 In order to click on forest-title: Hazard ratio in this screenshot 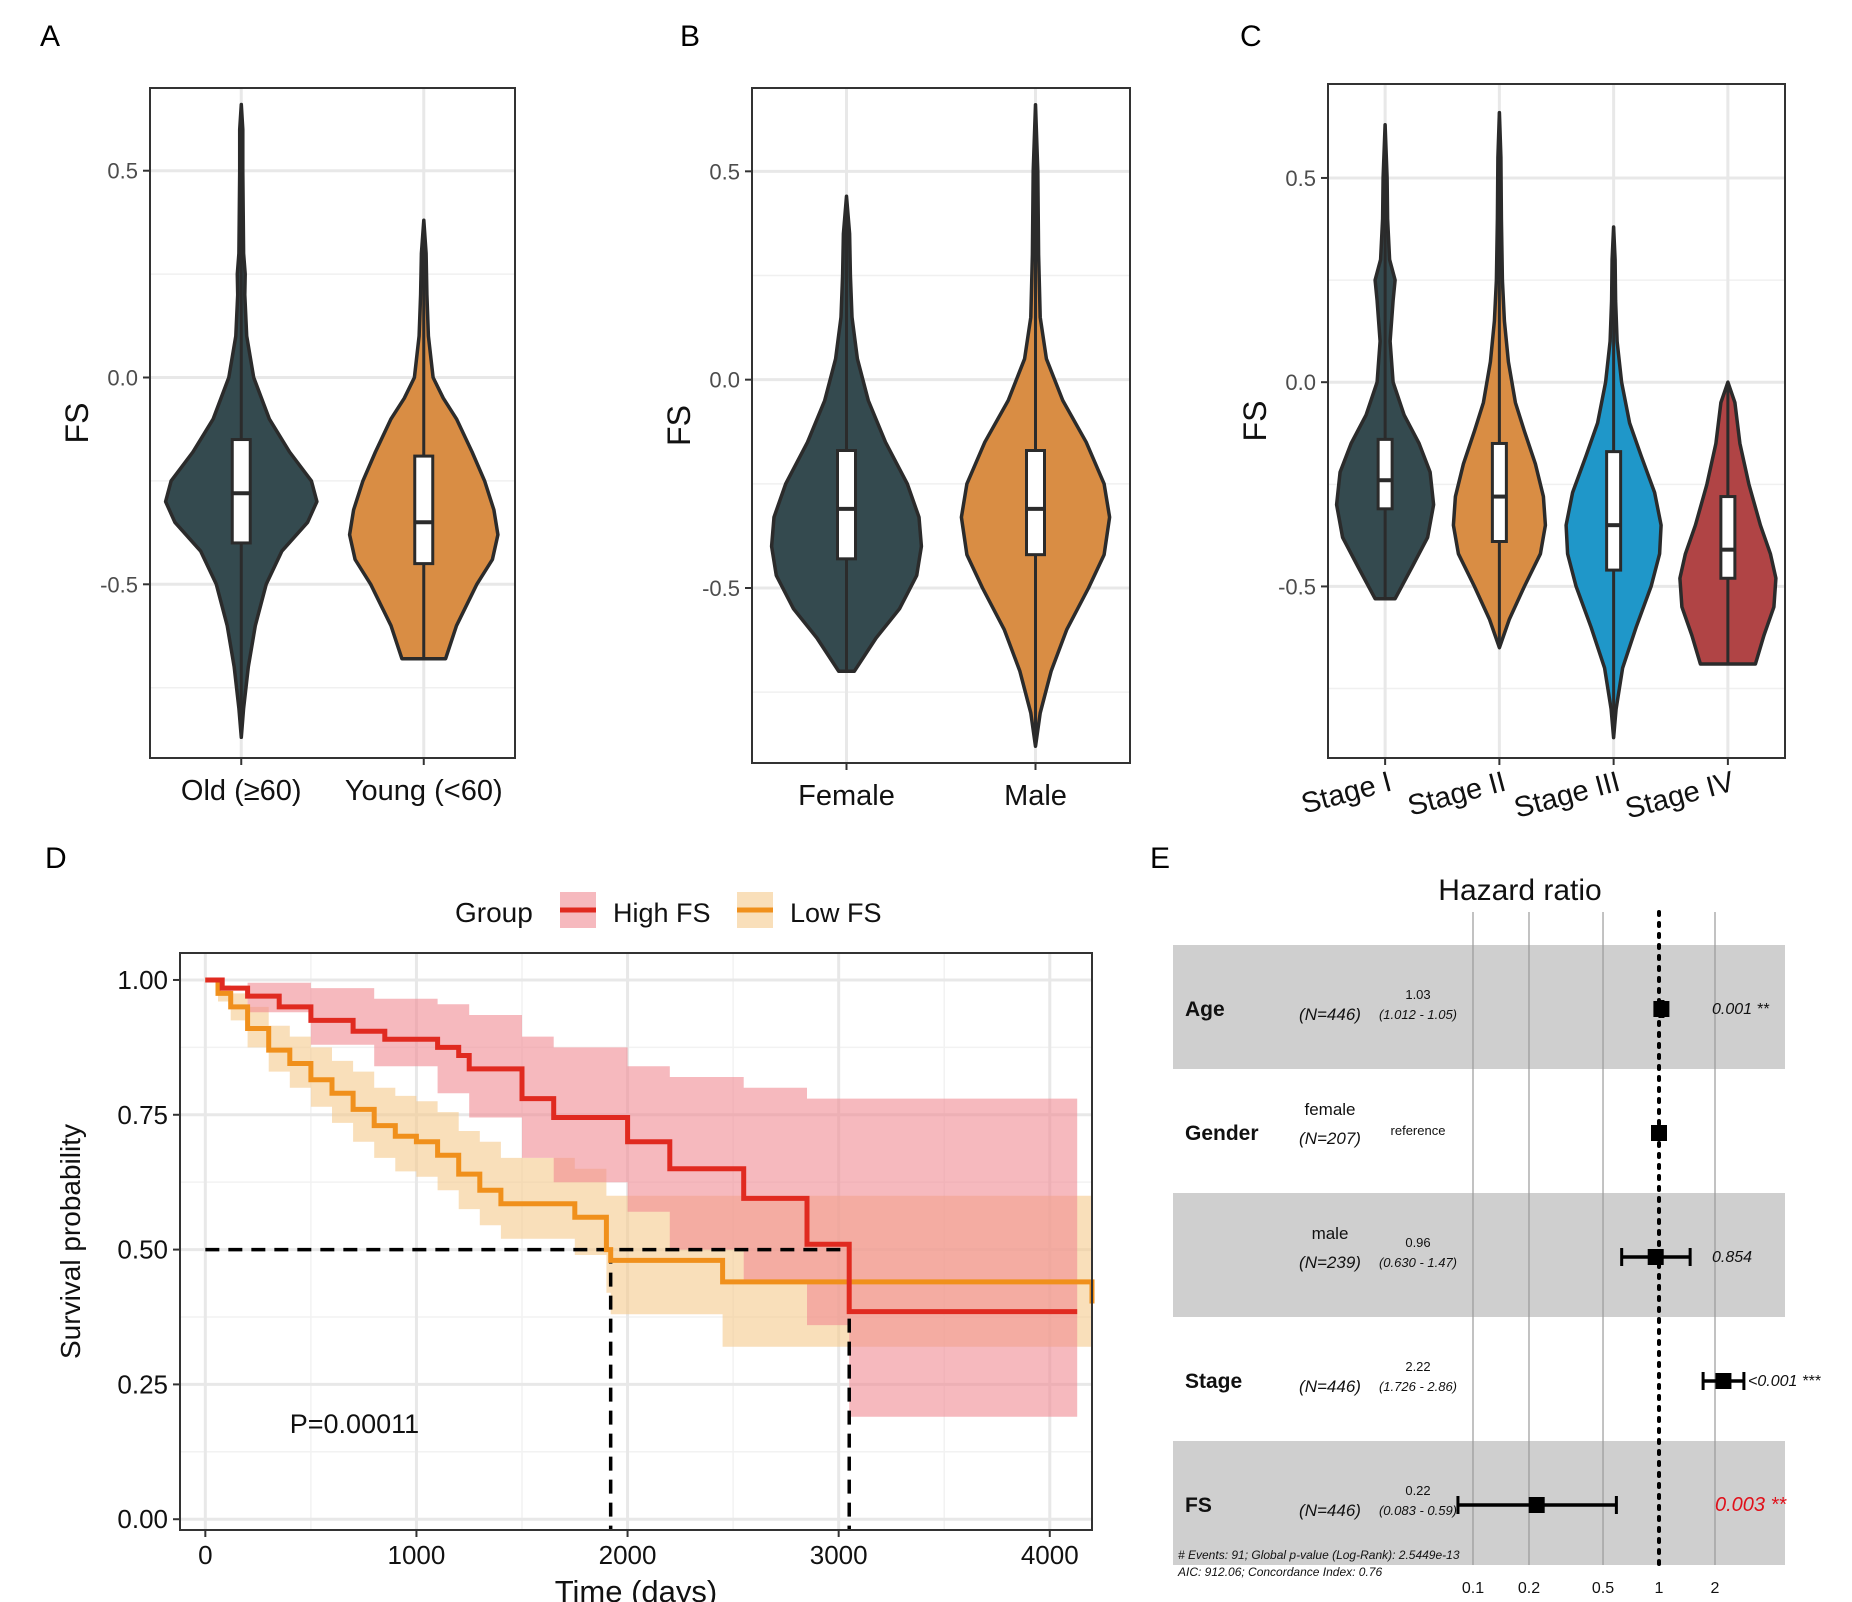, I will do `click(1519, 890)`.